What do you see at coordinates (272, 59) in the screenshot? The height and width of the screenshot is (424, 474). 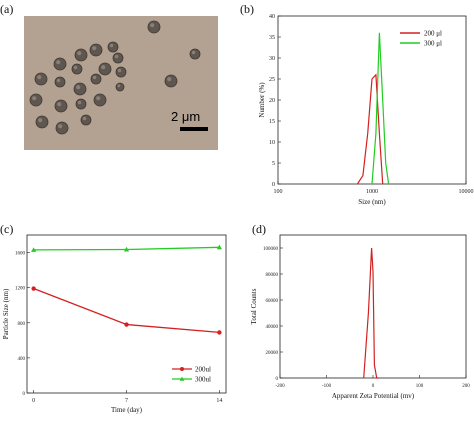 I see `y-tick-label: 30` at bounding box center [272, 59].